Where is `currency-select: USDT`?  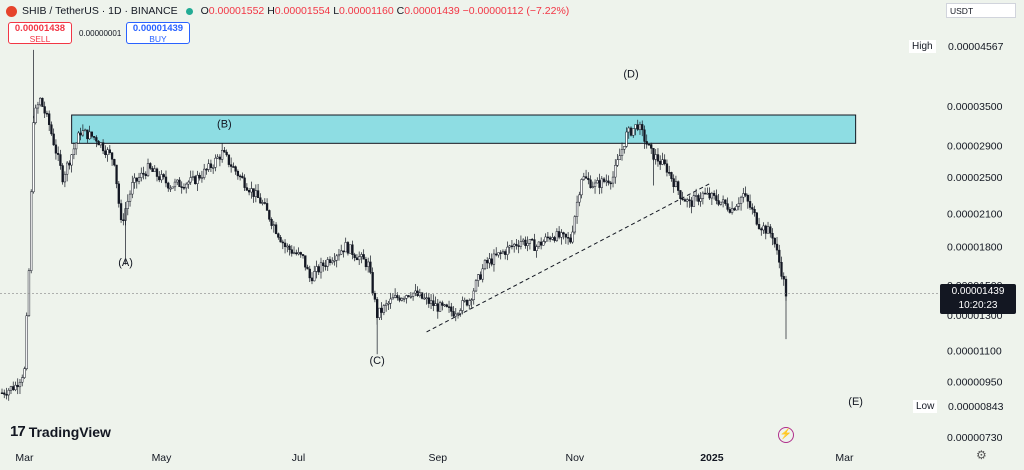
currency-select: USDT is located at coordinates (981, 10).